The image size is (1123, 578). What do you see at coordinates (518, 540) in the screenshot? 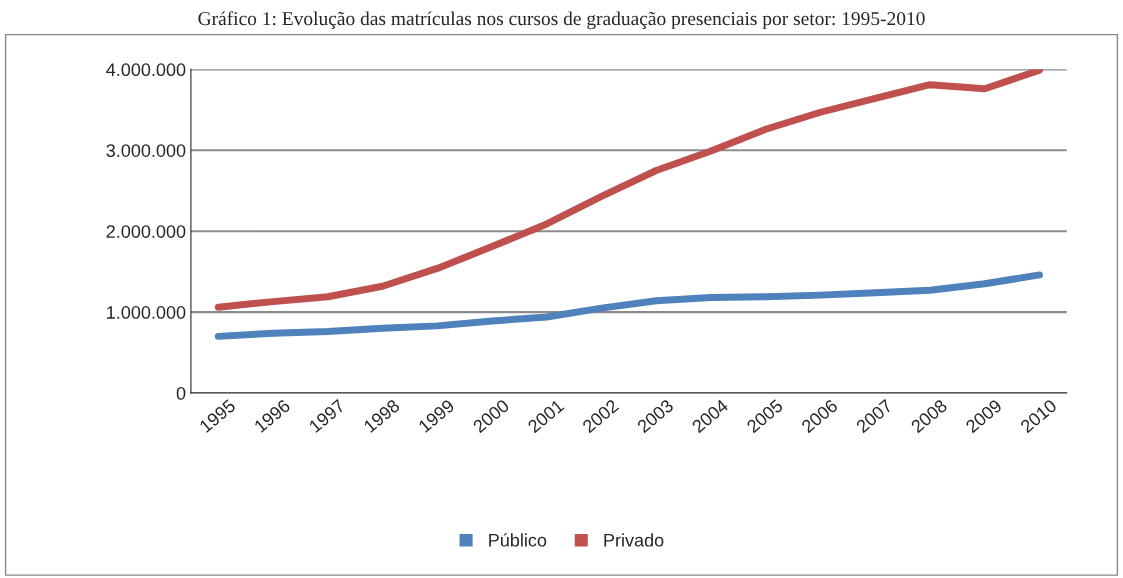
I see `legend-label: Público` at bounding box center [518, 540].